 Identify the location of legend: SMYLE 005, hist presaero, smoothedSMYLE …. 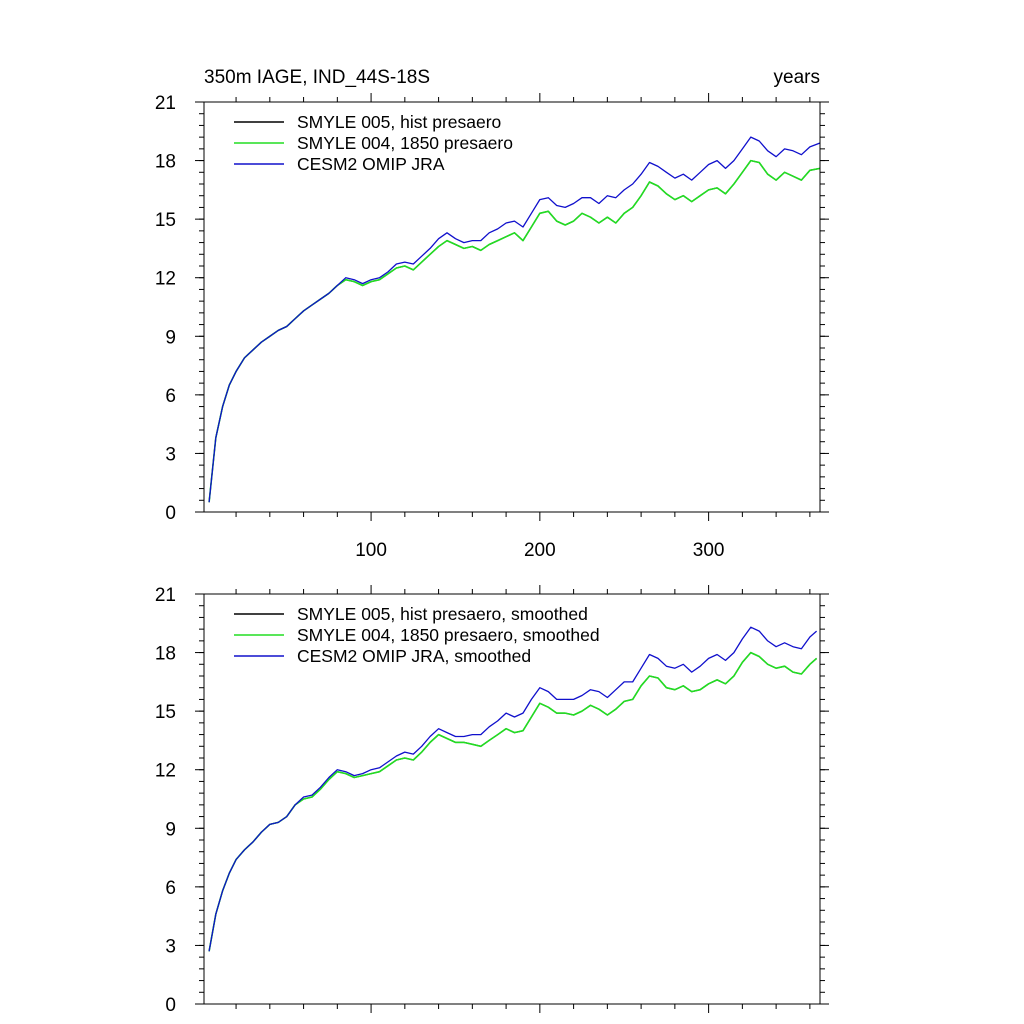
(417, 635).